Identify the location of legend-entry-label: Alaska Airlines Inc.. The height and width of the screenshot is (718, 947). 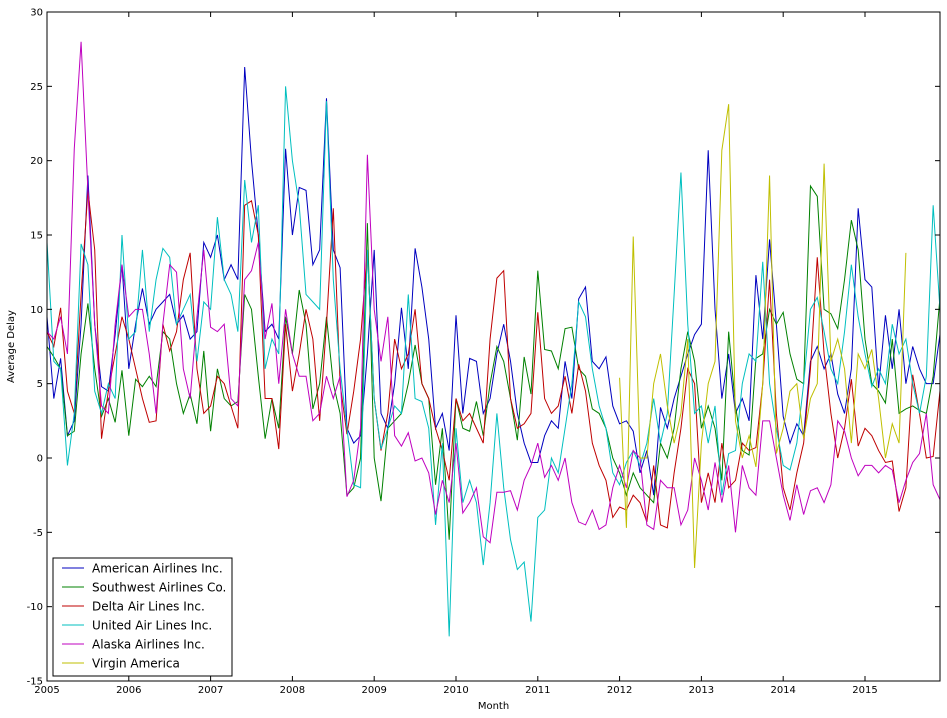
(148, 645).